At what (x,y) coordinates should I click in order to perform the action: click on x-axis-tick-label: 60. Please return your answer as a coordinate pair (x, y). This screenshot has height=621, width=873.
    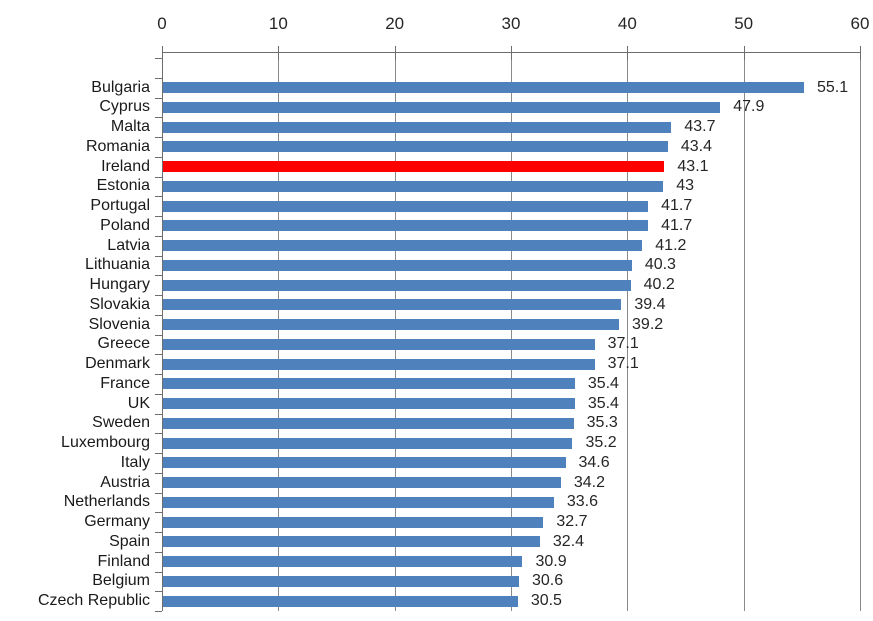
    Looking at the image, I should click on (860, 23).